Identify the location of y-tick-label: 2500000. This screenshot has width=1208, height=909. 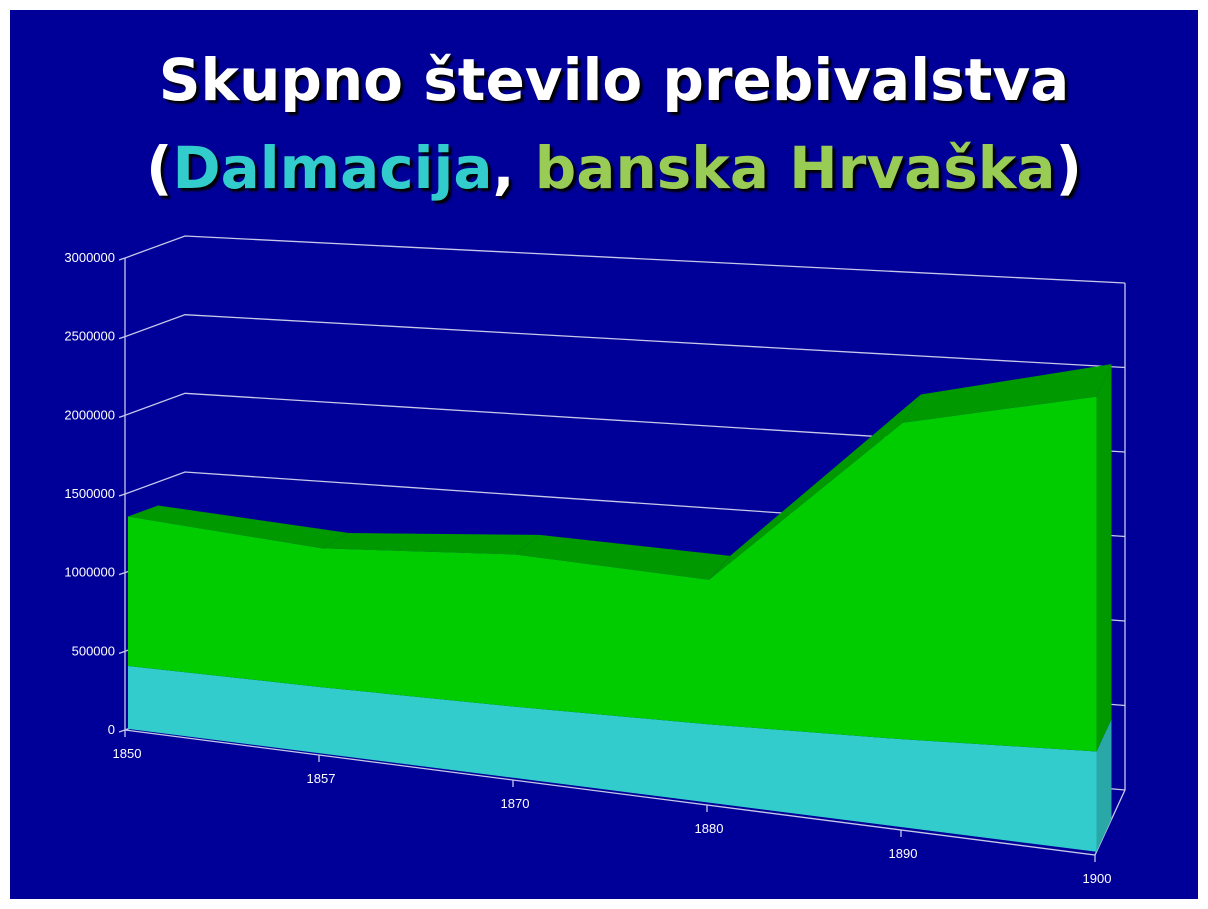
(89, 336).